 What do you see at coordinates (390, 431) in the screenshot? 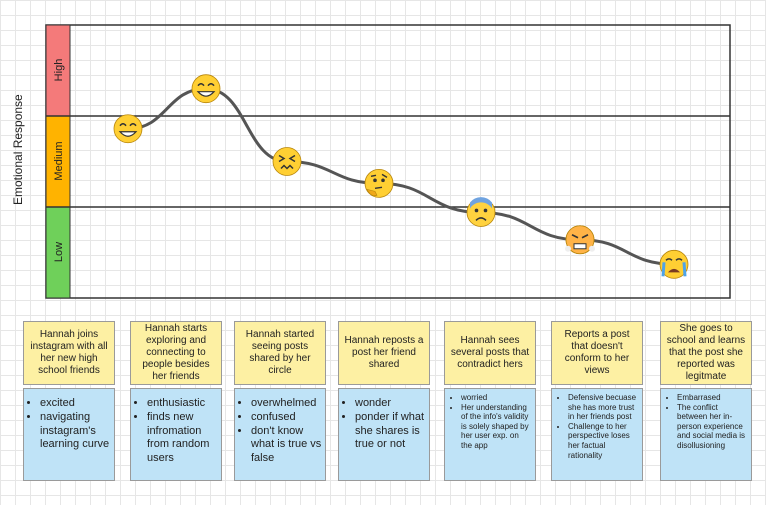
I see `step-4-bullet-2: ponder if what she shares is true or not` at bounding box center [390, 431].